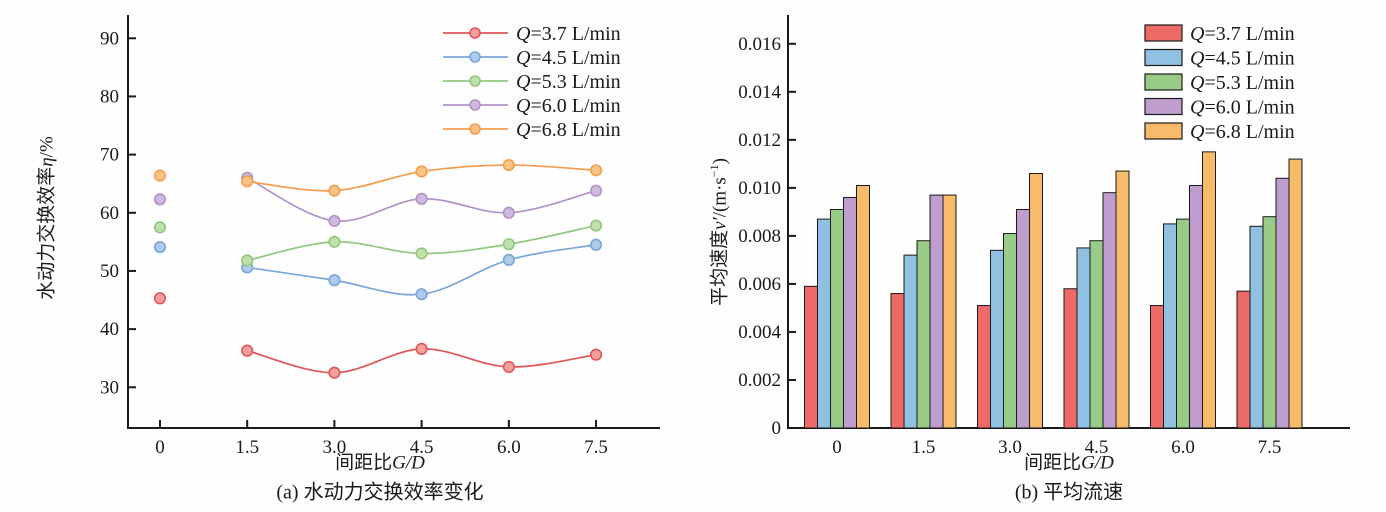 Image resolution: width=1386 pixels, height=512 pixels. I want to click on x-axis-label-a: 间距比G/D, so click(380, 461).